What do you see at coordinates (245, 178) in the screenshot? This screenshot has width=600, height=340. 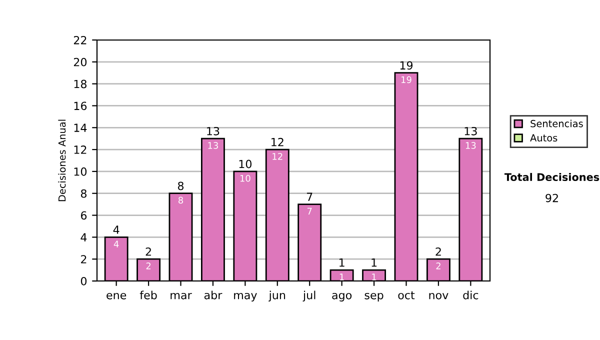 I see `data-label: 10` at bounding box center [245, 178].